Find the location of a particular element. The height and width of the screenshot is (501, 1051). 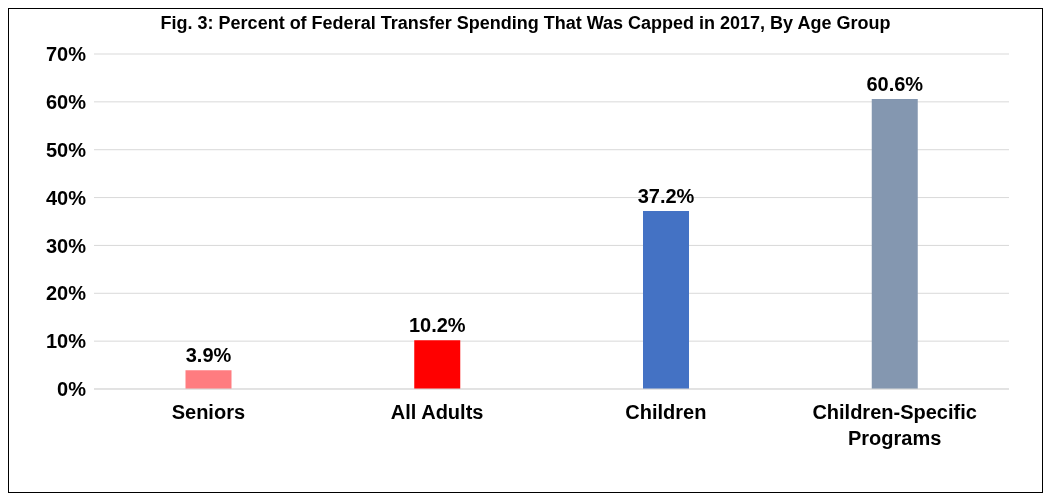

data-label: 37.2% is located at coordinates (666, 195).